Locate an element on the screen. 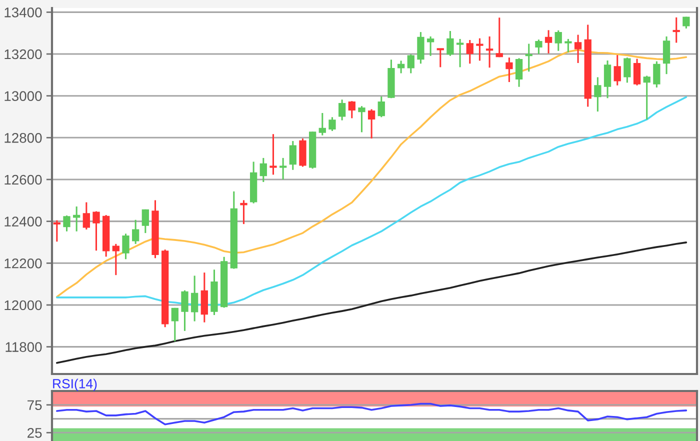  y-tick-label: 75 is located at coordinates (35, 405).